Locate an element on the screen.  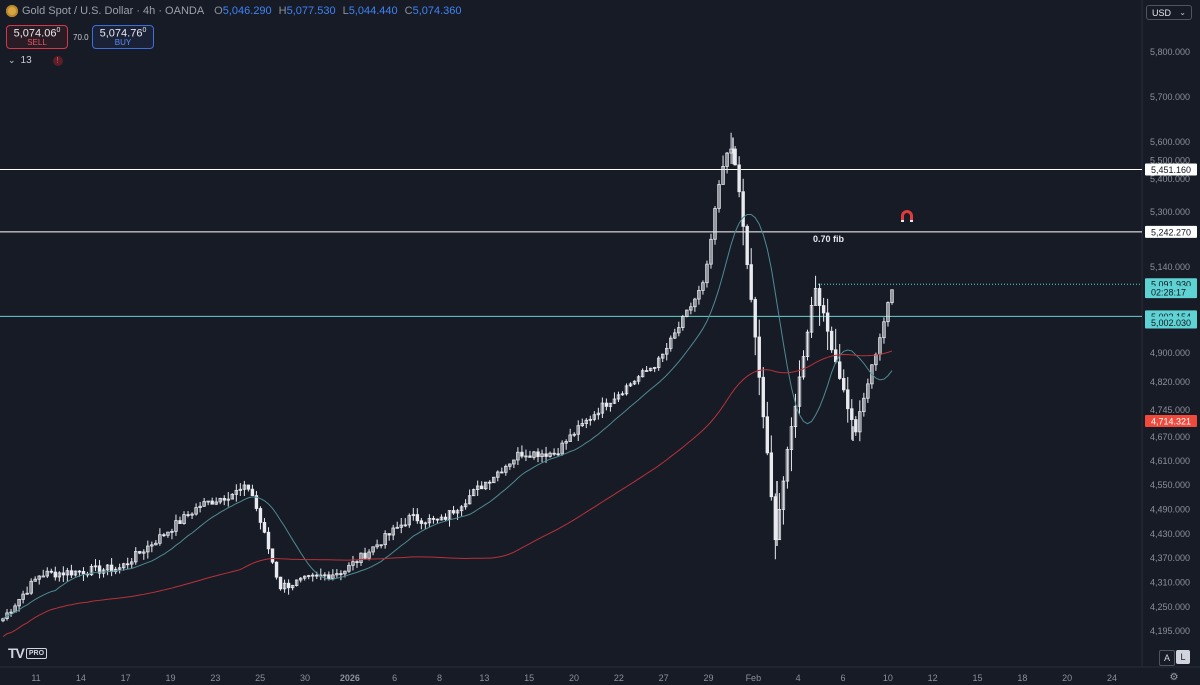
price-tick-label: 4,250.000 is located at coordinates (1170, 607).